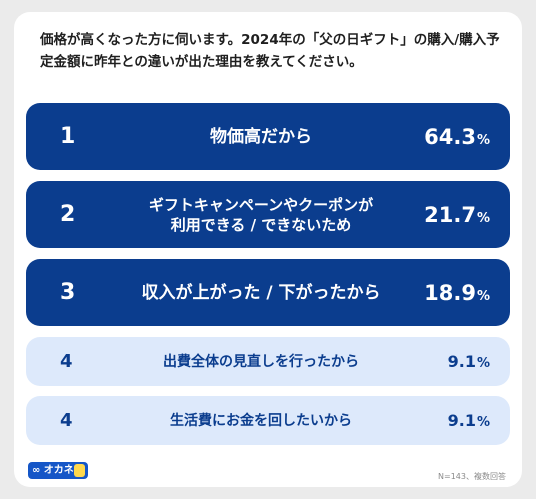  I want to click on reason-label-line: 収入が上がった / 下がったから, so click(261, 292).